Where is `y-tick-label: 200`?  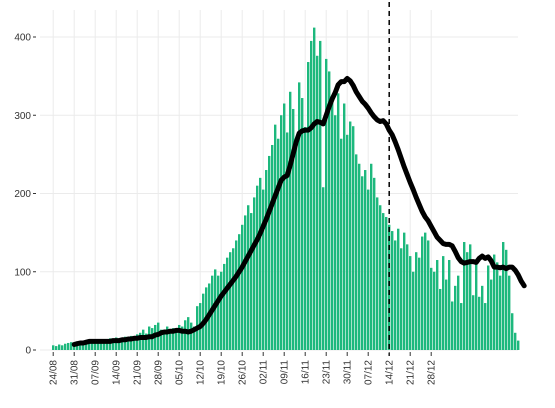 y-tick-label: 200 is located at coordinates (22, 194).